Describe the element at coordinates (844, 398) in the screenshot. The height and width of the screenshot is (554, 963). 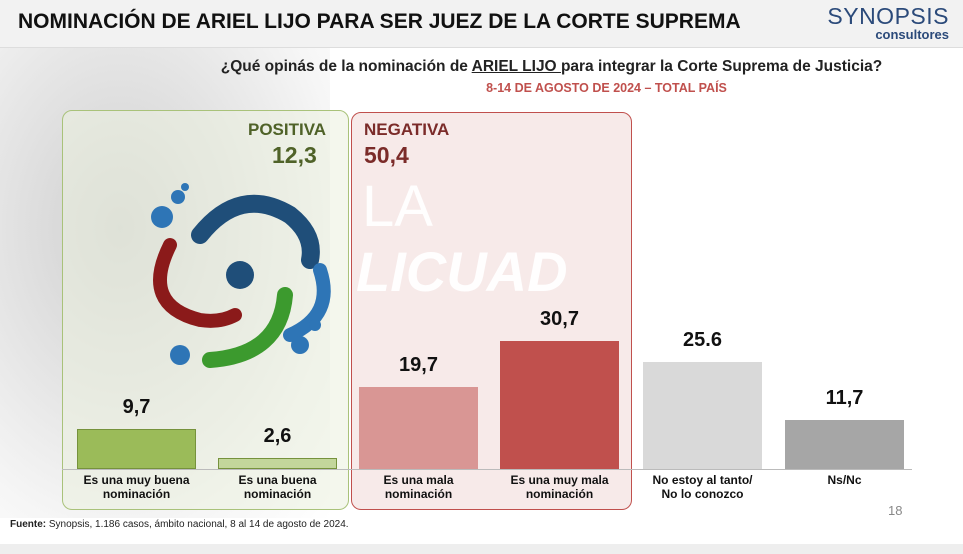
I see `bar-value-label: 11,7` at that location.